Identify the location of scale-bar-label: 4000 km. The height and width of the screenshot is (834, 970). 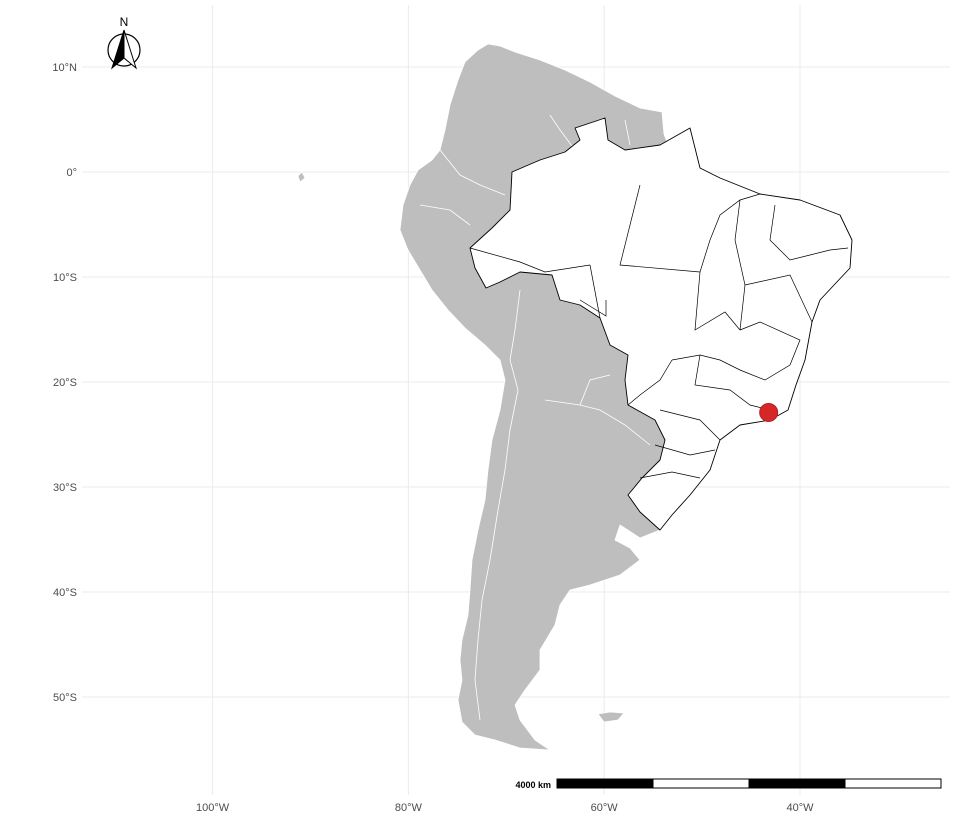
(533, 785).